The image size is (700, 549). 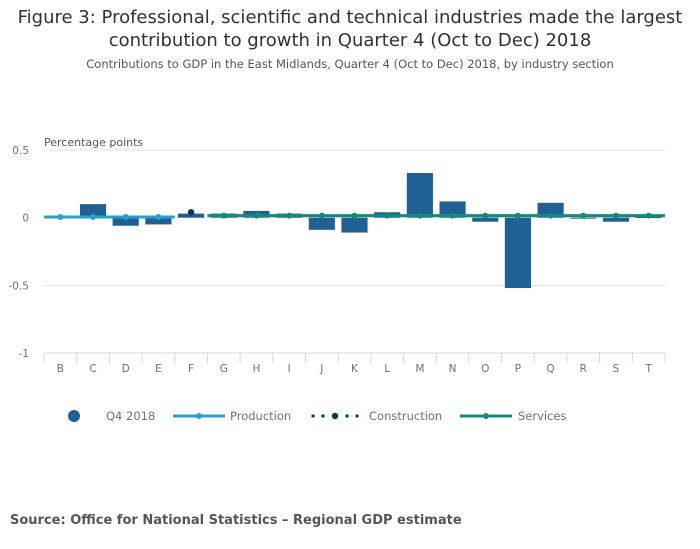 What do you see at coordinates (616, 369) in the screenshot?
I see `x-tick-label: S` at bounding box center [616, 369].